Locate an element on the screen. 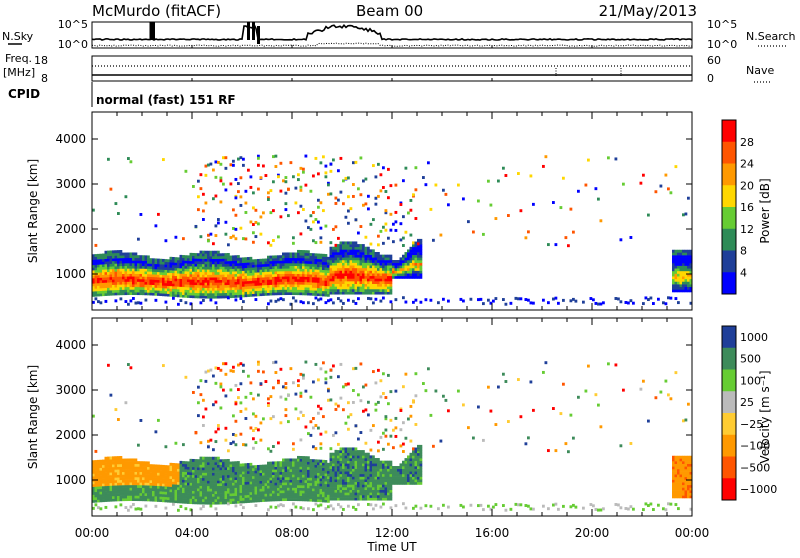 Image resolution: width=800 pixels, height=558 pixels. nave-label: Nave is located at coordinates (760, 70).